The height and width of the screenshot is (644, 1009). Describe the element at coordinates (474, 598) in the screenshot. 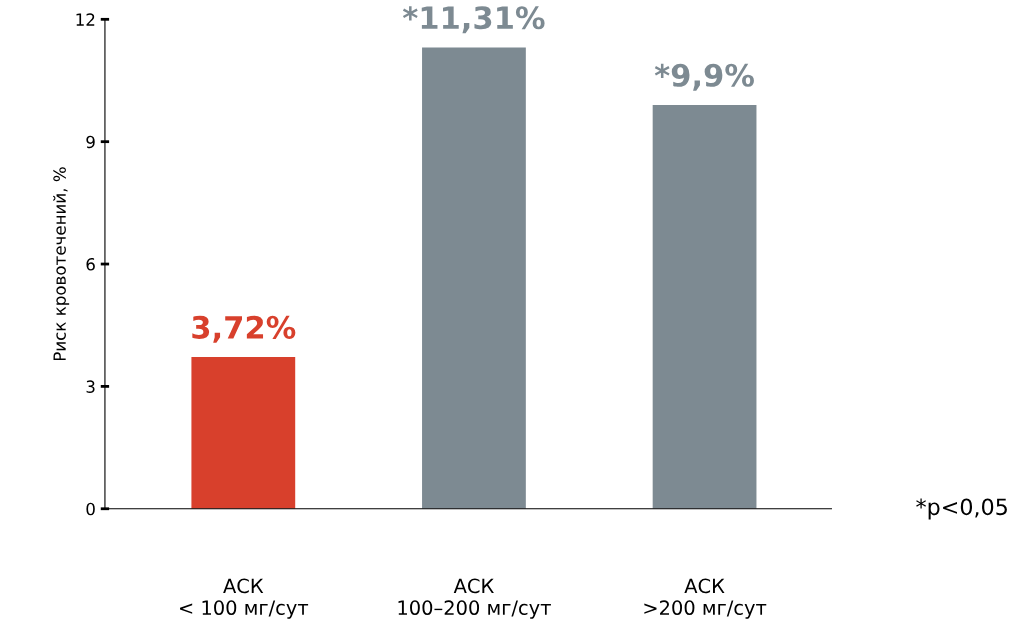

I see `x-tick-label: АСК 100–200 мг/сут` at that location.